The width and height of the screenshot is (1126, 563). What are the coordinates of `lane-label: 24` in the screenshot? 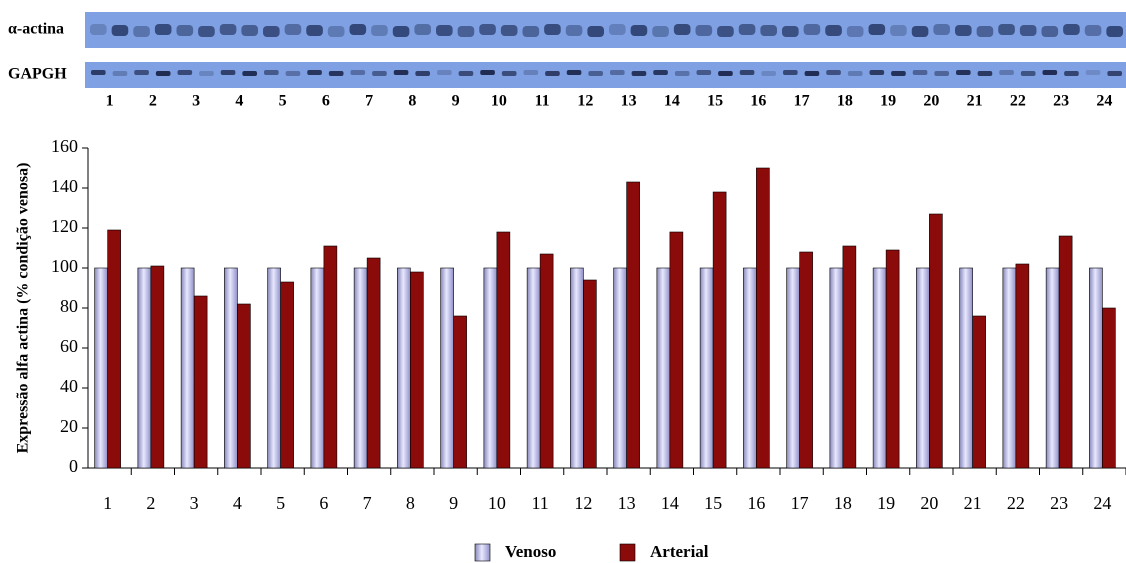 It's located at (1104, 101).